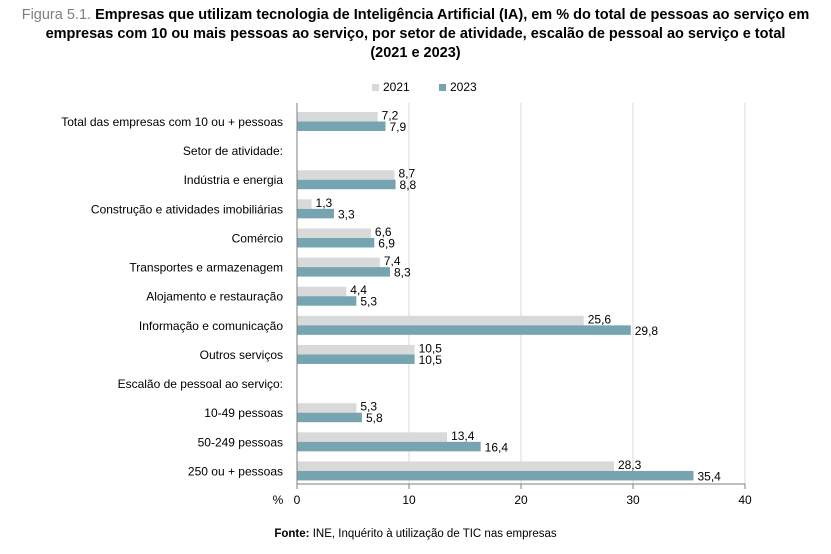 This screenshot has height=554, width=831. Describe the element at coordinates (187, 209) in the screenshot. I see `category-label: Construção e atividades imobiliárias` at that location.